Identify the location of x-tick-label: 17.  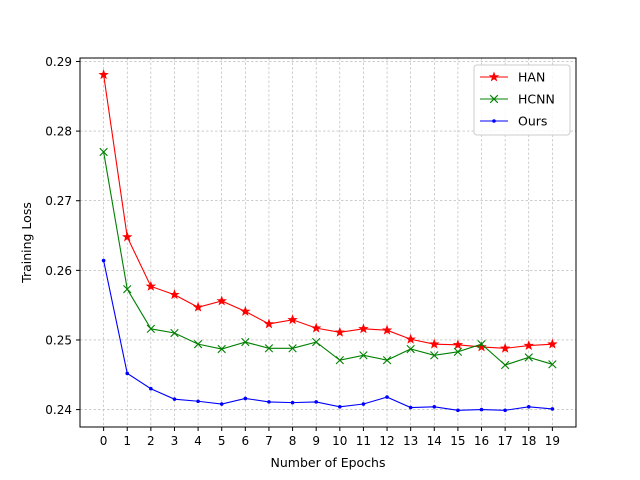
(505, 441).